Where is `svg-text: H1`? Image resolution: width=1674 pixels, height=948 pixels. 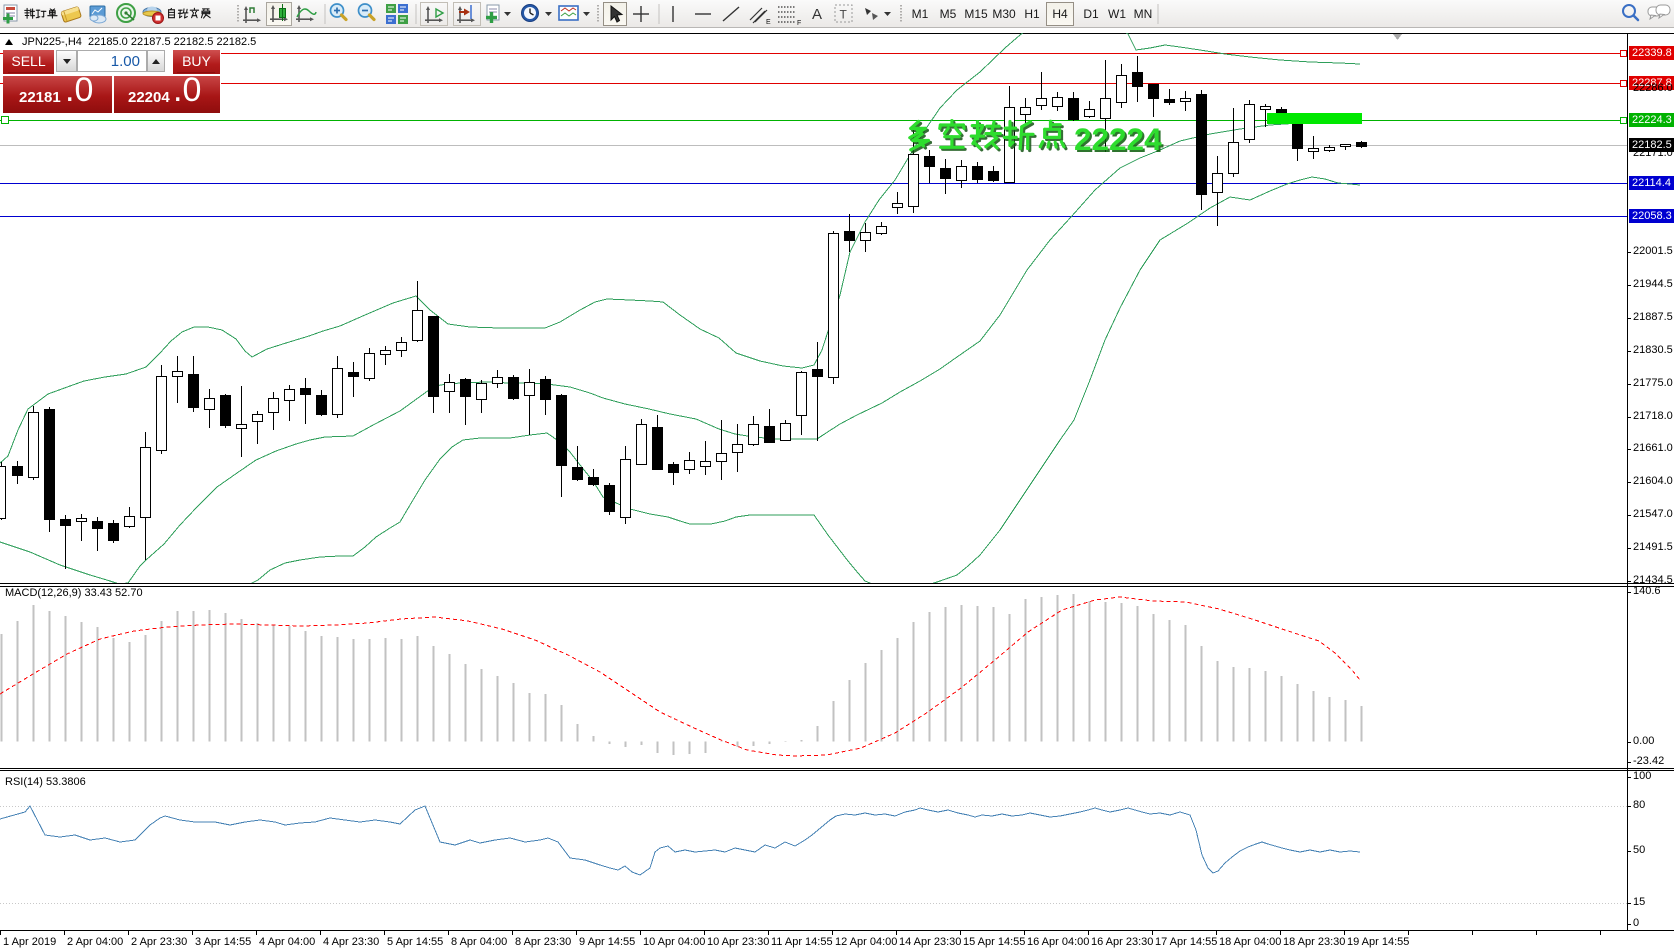 svg-text: H1 is located at coordinates (1032, 14).